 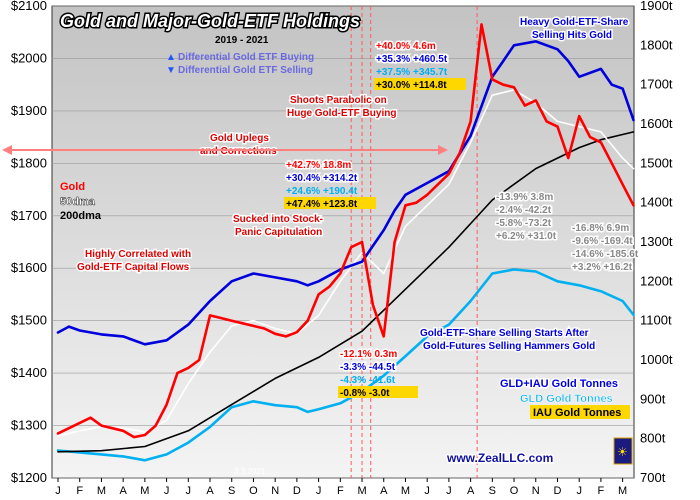 What do you see at coordinates (138, 254) in the screenshot?
I see `highly-label-1: Highly Correlated with` at bounding box center [138, 254].